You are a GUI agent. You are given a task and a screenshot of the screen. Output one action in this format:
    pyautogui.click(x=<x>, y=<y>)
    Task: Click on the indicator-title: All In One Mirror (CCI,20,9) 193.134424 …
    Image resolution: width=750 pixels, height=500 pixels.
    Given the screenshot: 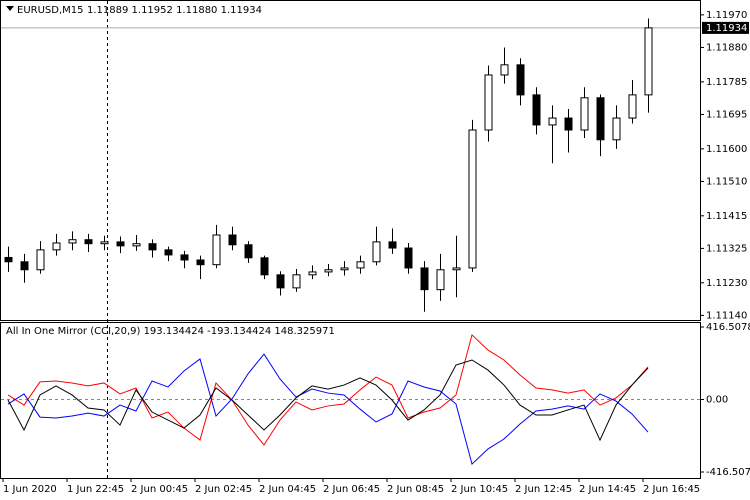 What is the action you would take?
    pyautogui.click(x=170, y=331)
    